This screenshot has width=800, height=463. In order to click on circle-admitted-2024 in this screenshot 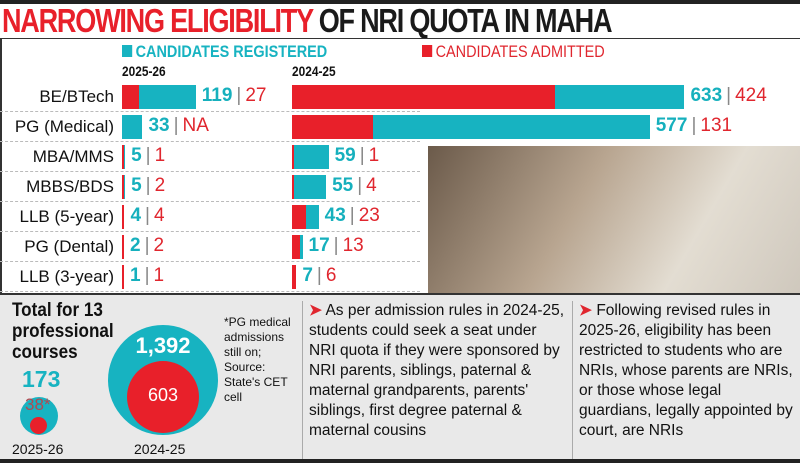, I will do `click(163, 397)`.